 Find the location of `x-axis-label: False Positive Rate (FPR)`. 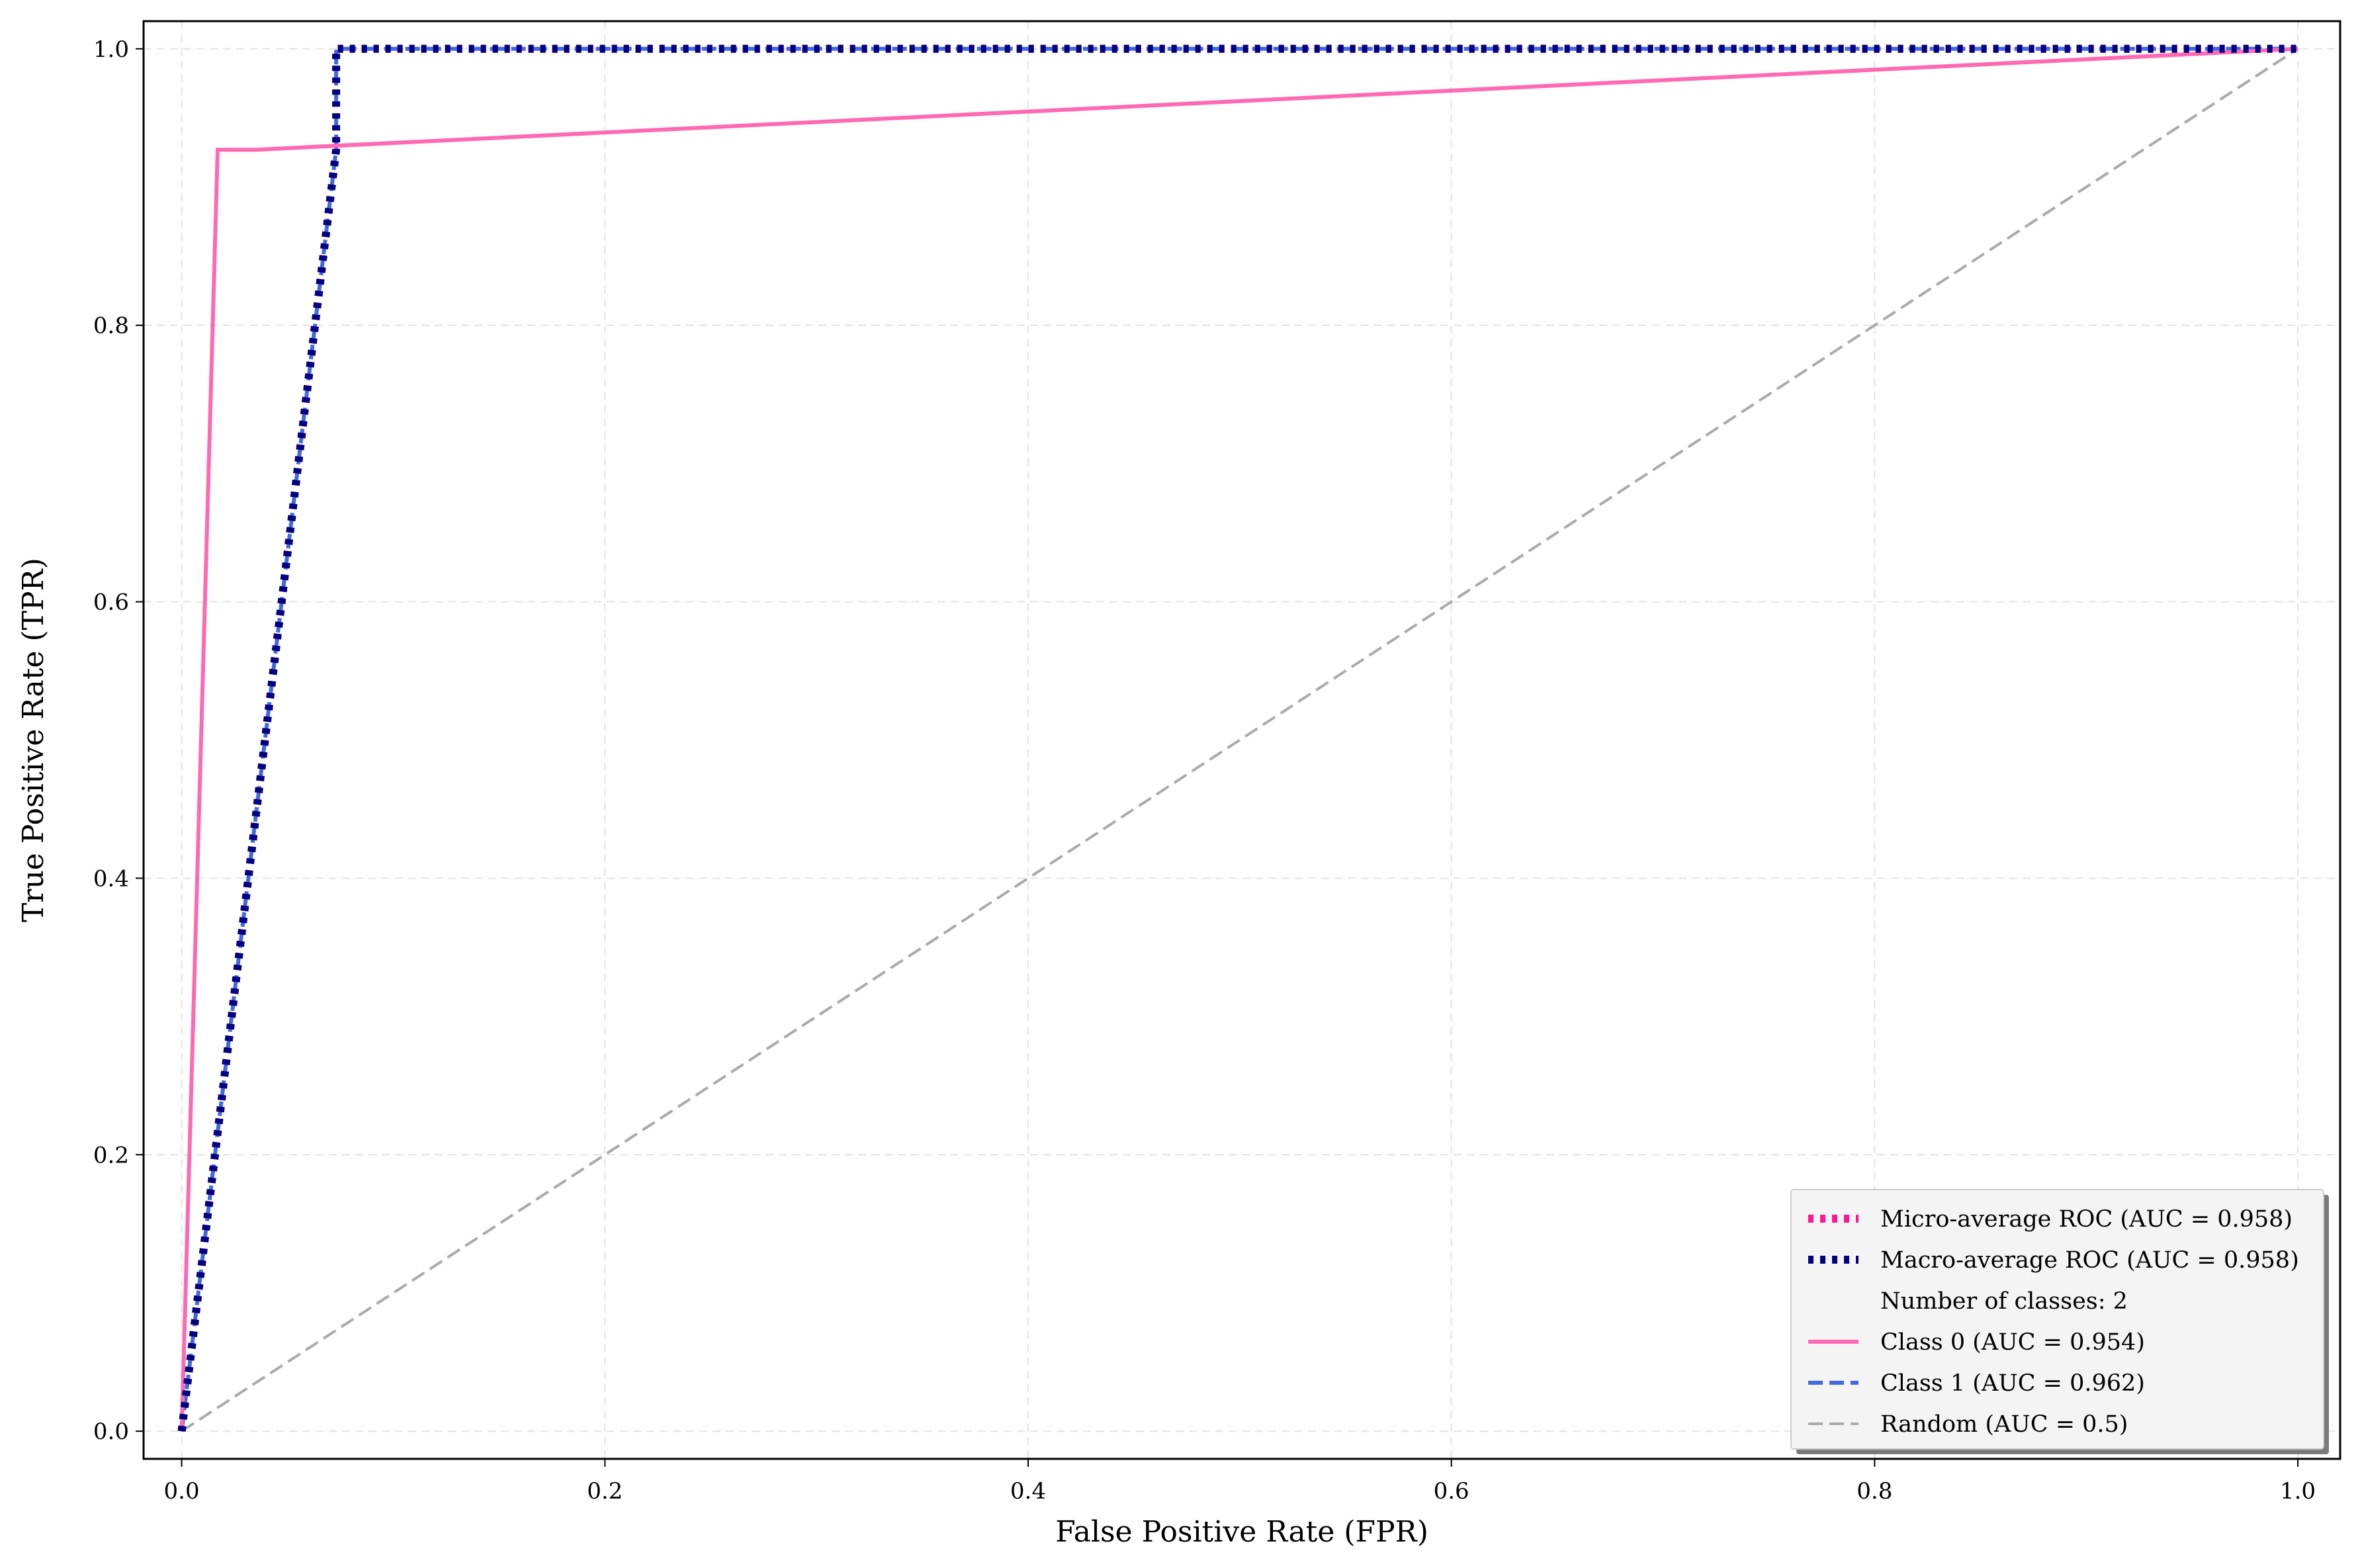

x-axis-label: False Positive Rate (FPR) is located at coordinates (1241, 1532).